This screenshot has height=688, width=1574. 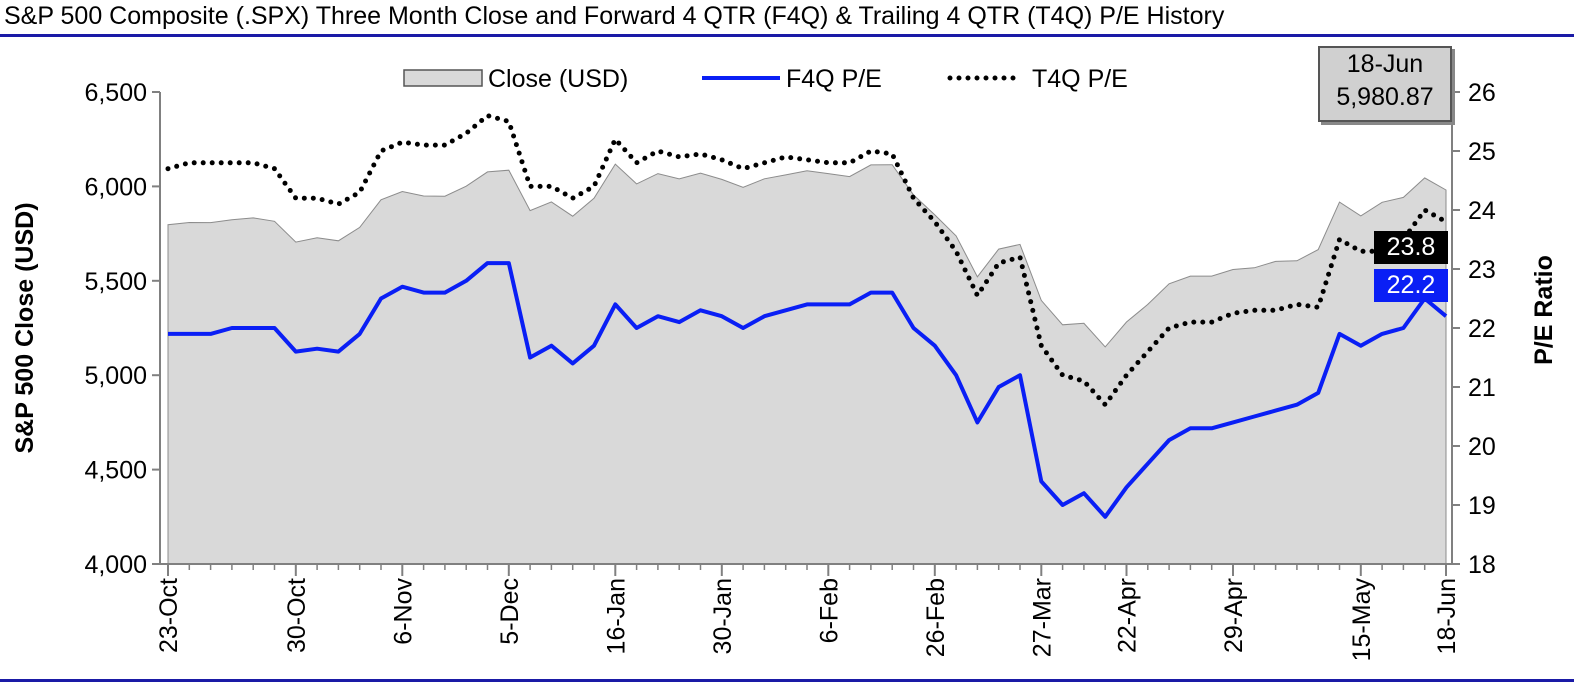 I want to click on legend-f4q-label: F4Q P/E, so click(x=834, y=79).